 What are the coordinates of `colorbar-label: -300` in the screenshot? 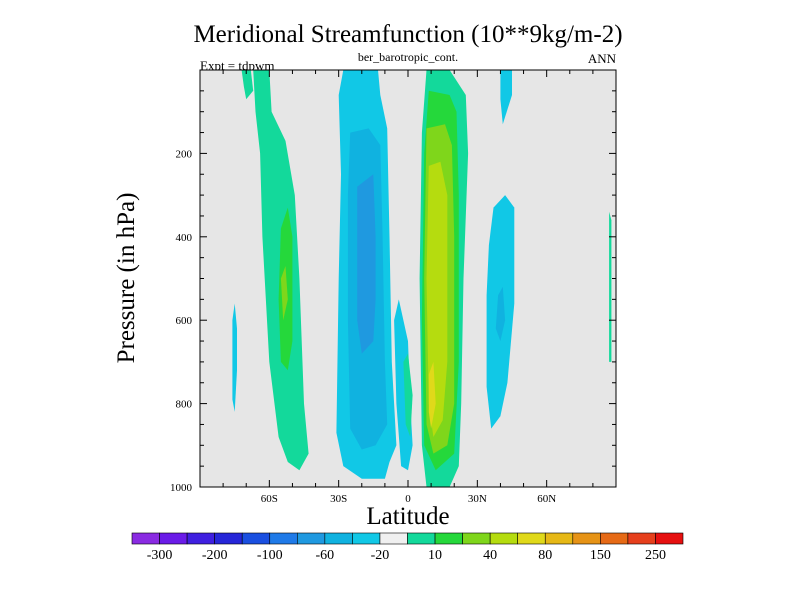 It's located at (160, 555).